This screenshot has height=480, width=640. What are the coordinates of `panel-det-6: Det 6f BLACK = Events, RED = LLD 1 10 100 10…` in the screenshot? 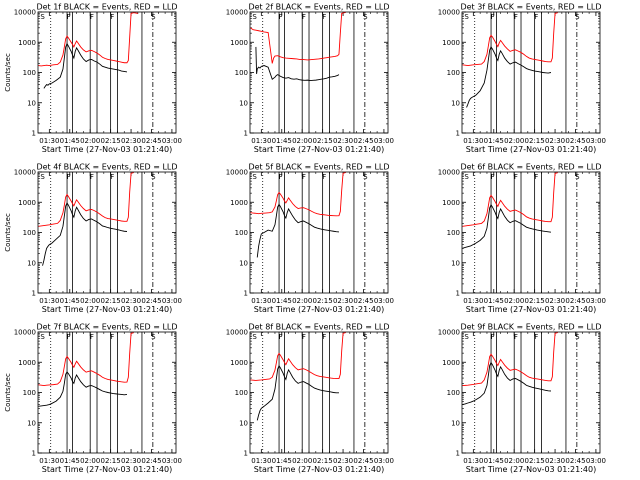 It's located at (522, 239).